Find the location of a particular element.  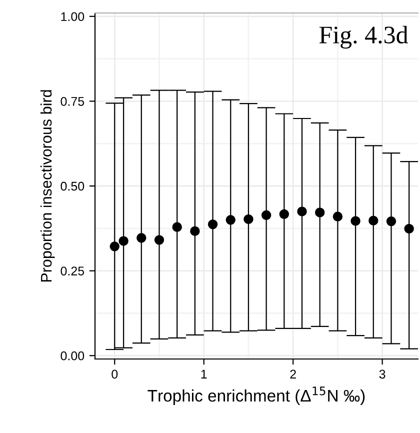

x-tick-label: 3 is located at coordinates (382, 374).